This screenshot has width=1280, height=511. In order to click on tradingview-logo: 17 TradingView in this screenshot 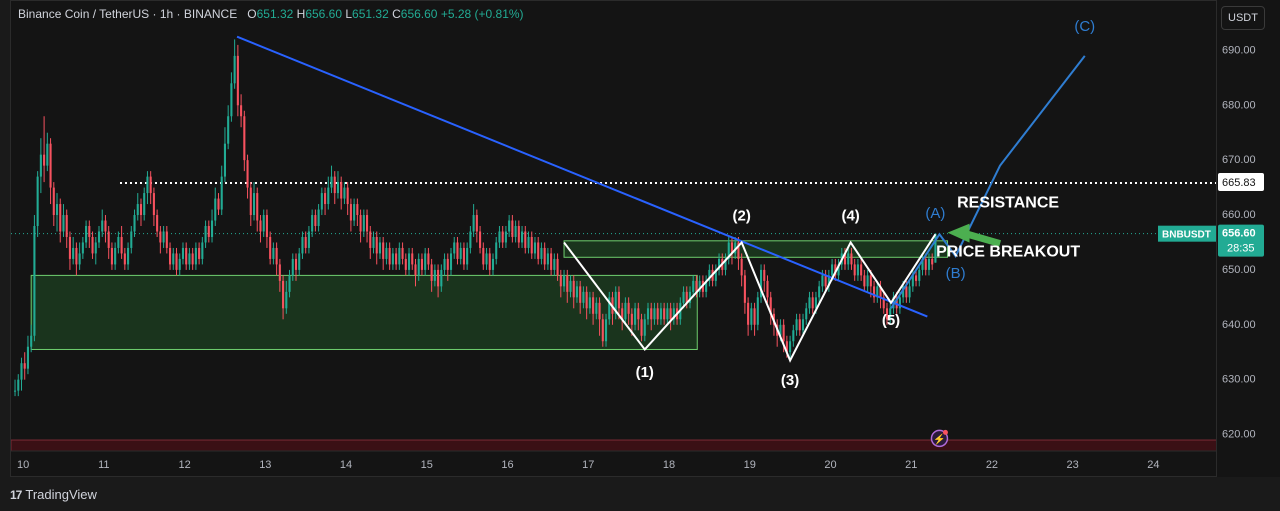, I will do `click(53, 494)`.